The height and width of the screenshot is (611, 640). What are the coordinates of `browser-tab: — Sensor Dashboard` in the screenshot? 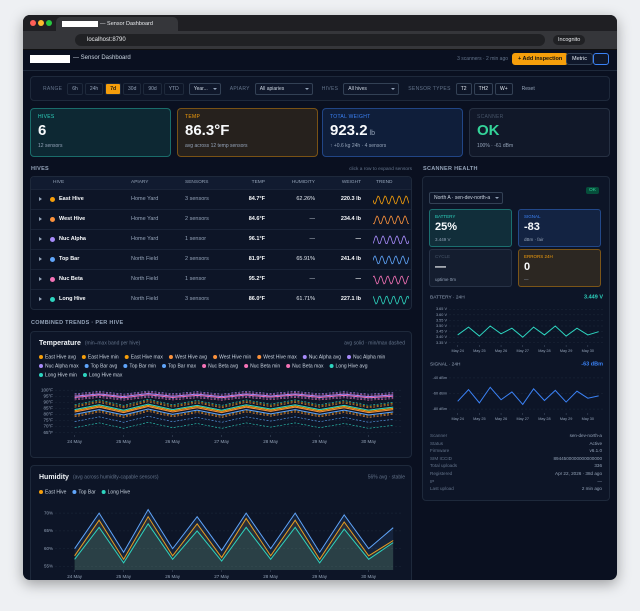 It's located at (117, 24).